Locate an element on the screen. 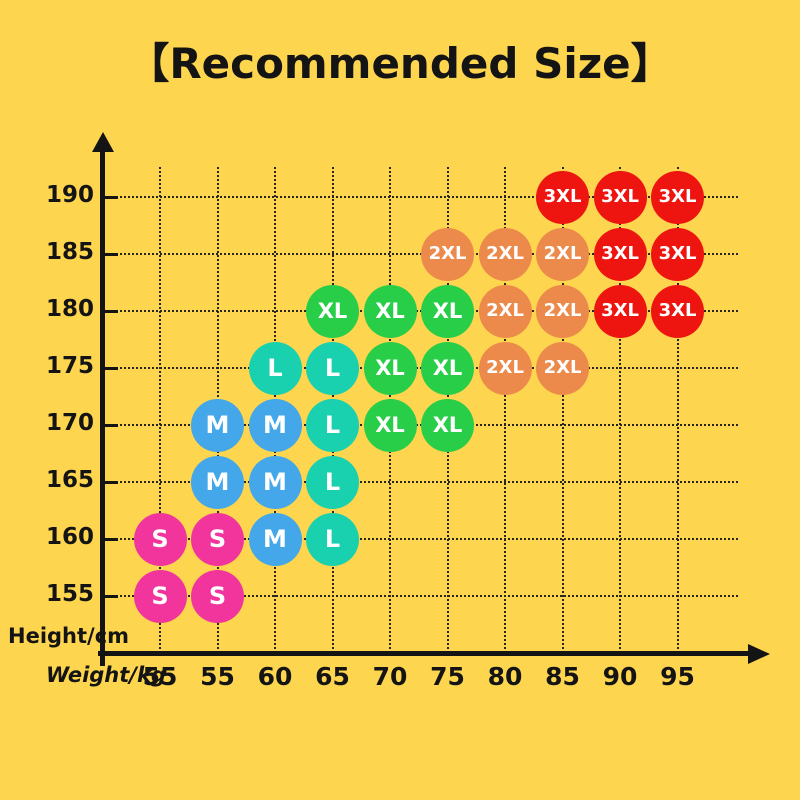  x-axis-label: Weight/kg is located at coordinates (106, 675).